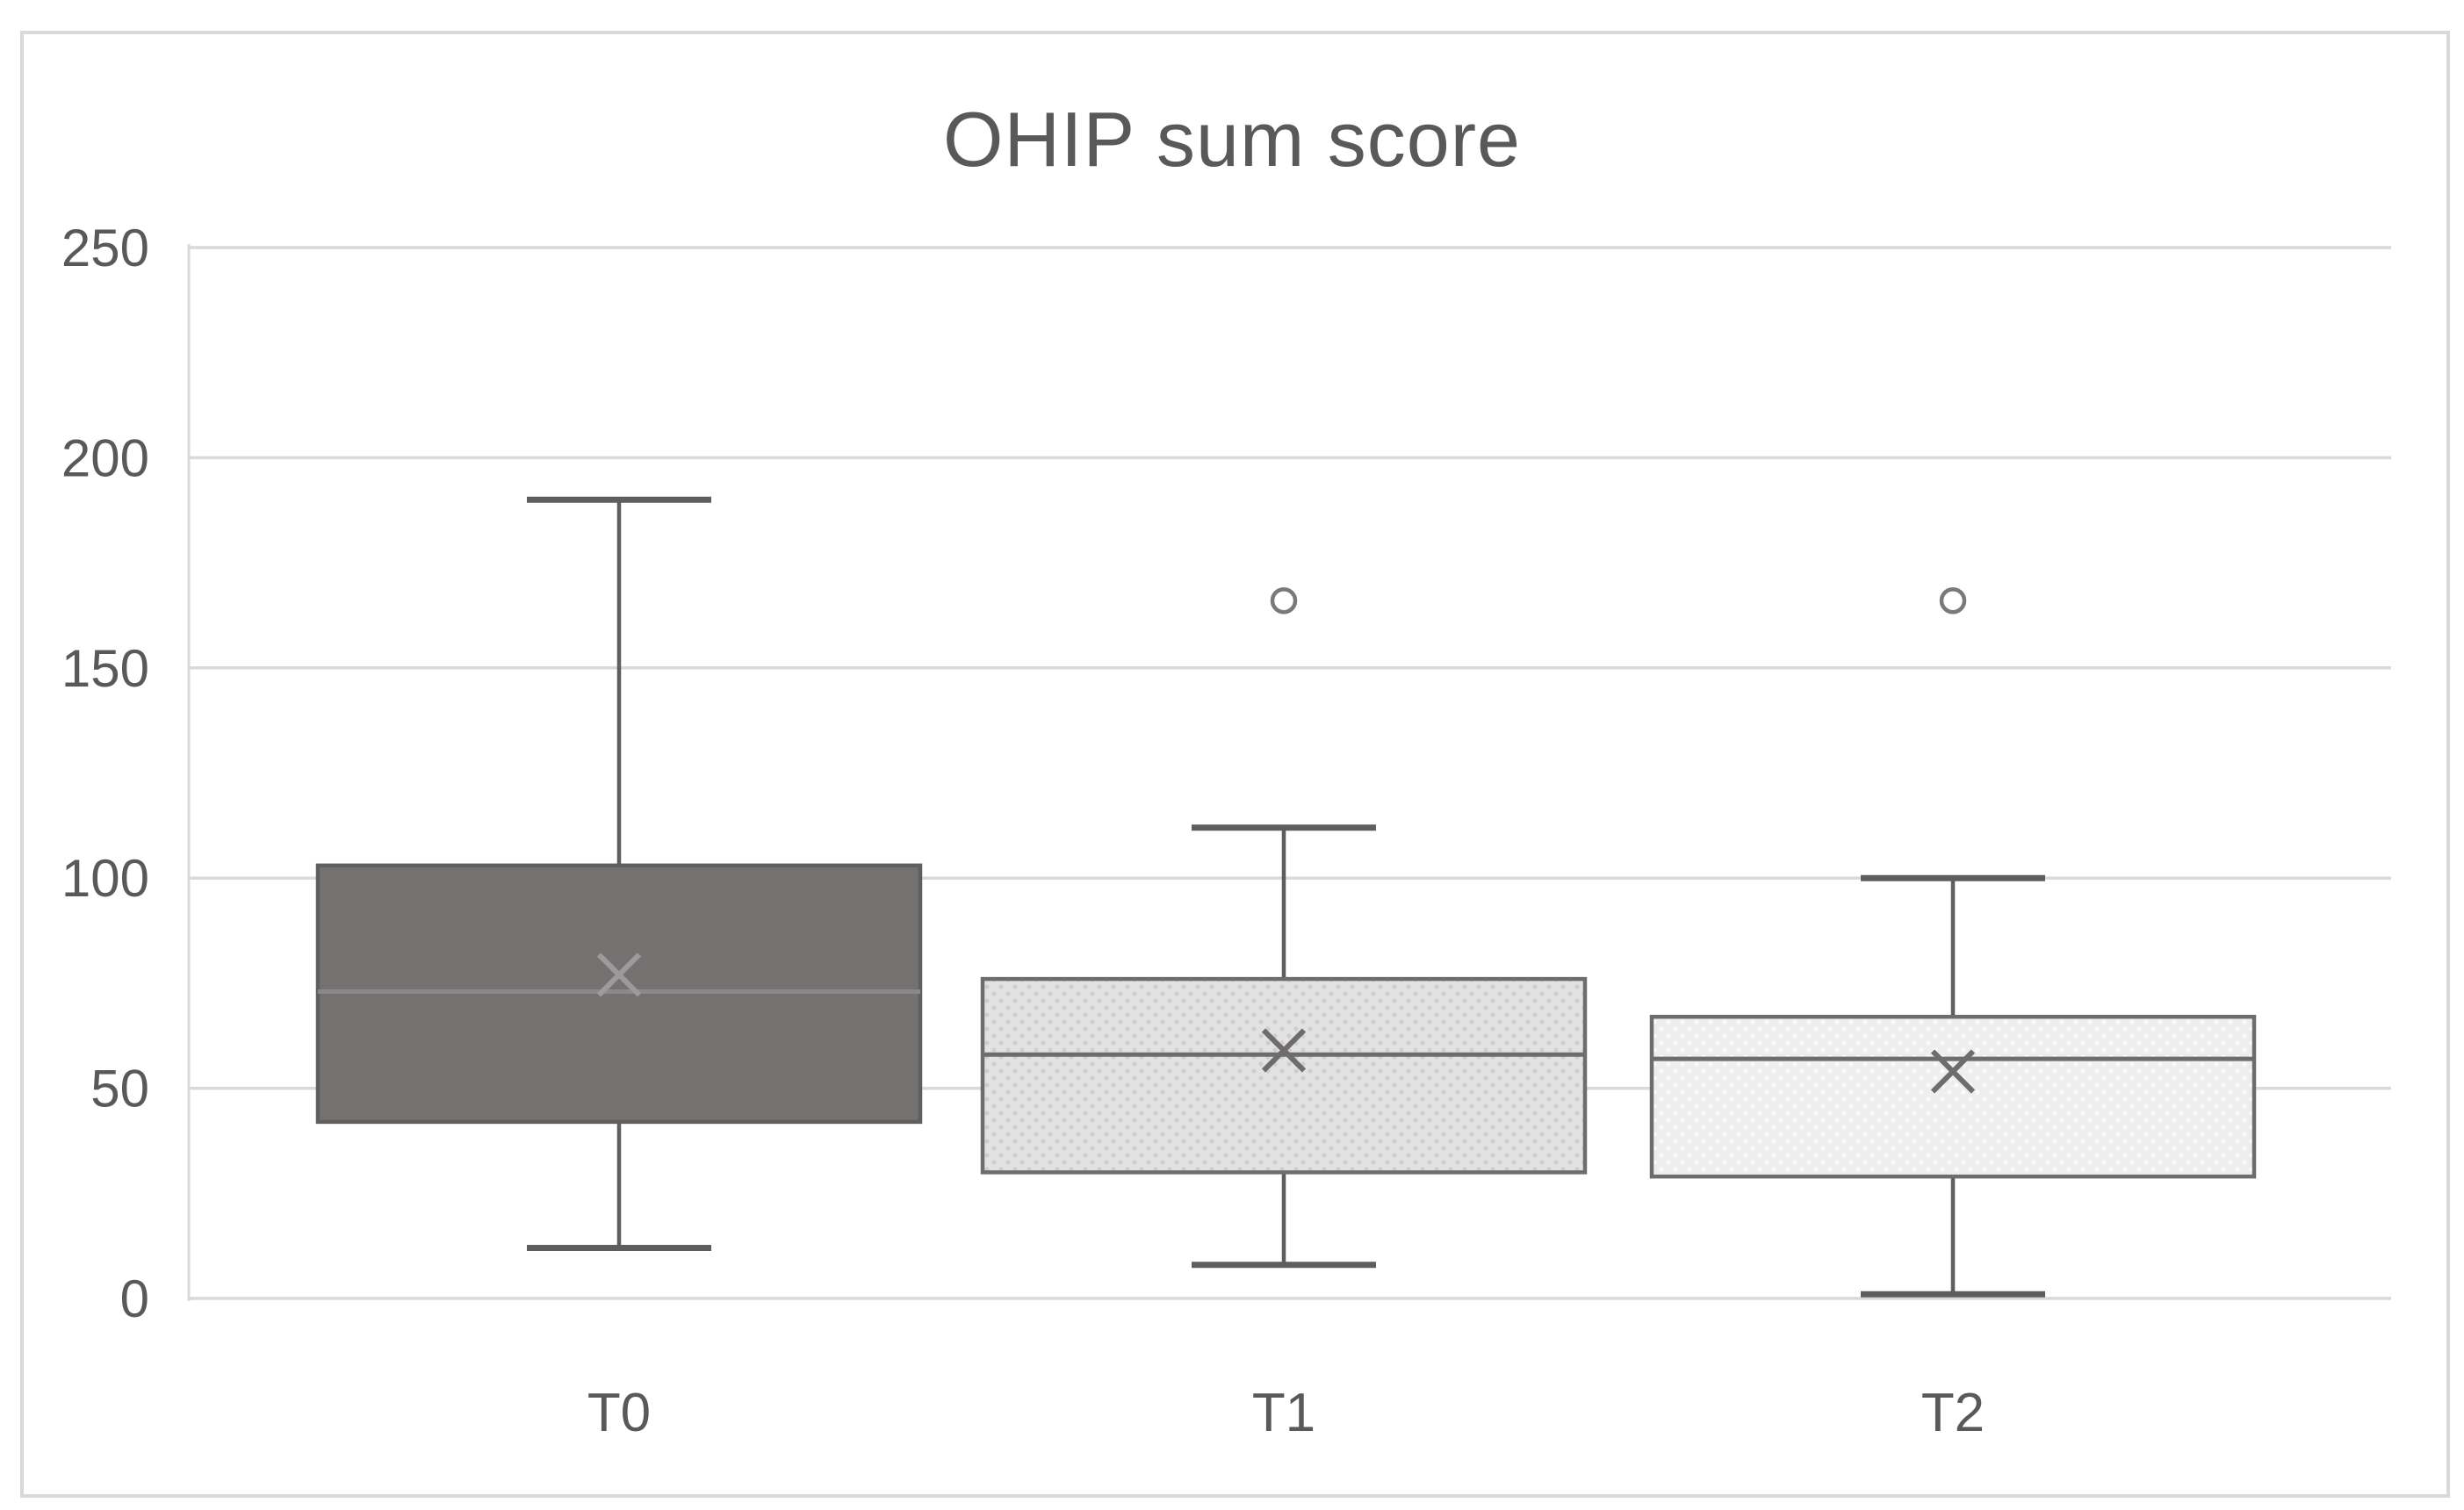 The width and height of the screenshot is (2464, 1510). I want to click on category-label-t0: T0, so click(619, 1413).